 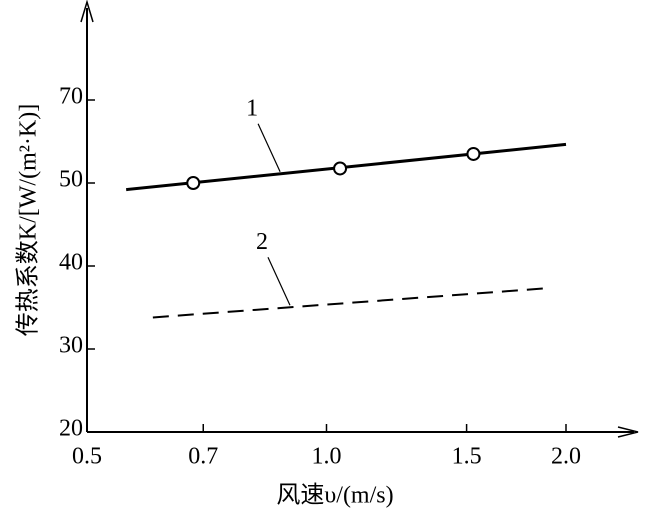 I want to click on series-label: 2, so click(x=262, y=242).